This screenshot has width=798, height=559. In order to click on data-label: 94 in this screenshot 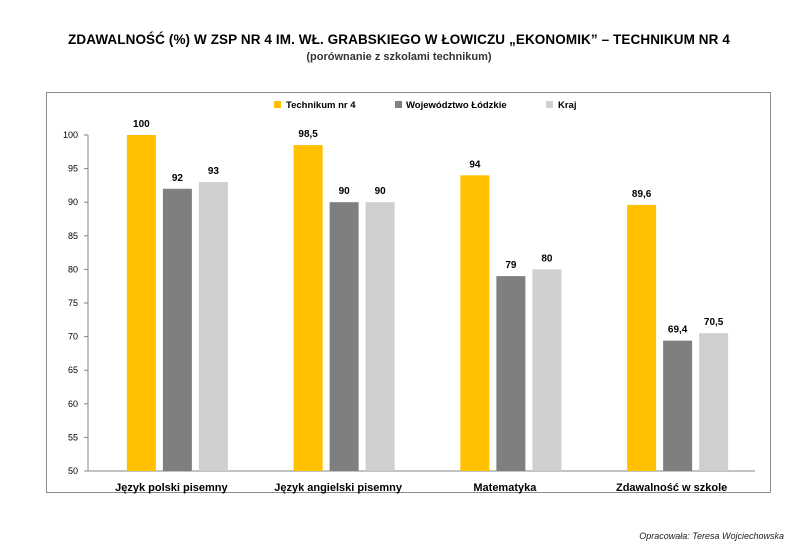, I will do `click(475, 164)`.